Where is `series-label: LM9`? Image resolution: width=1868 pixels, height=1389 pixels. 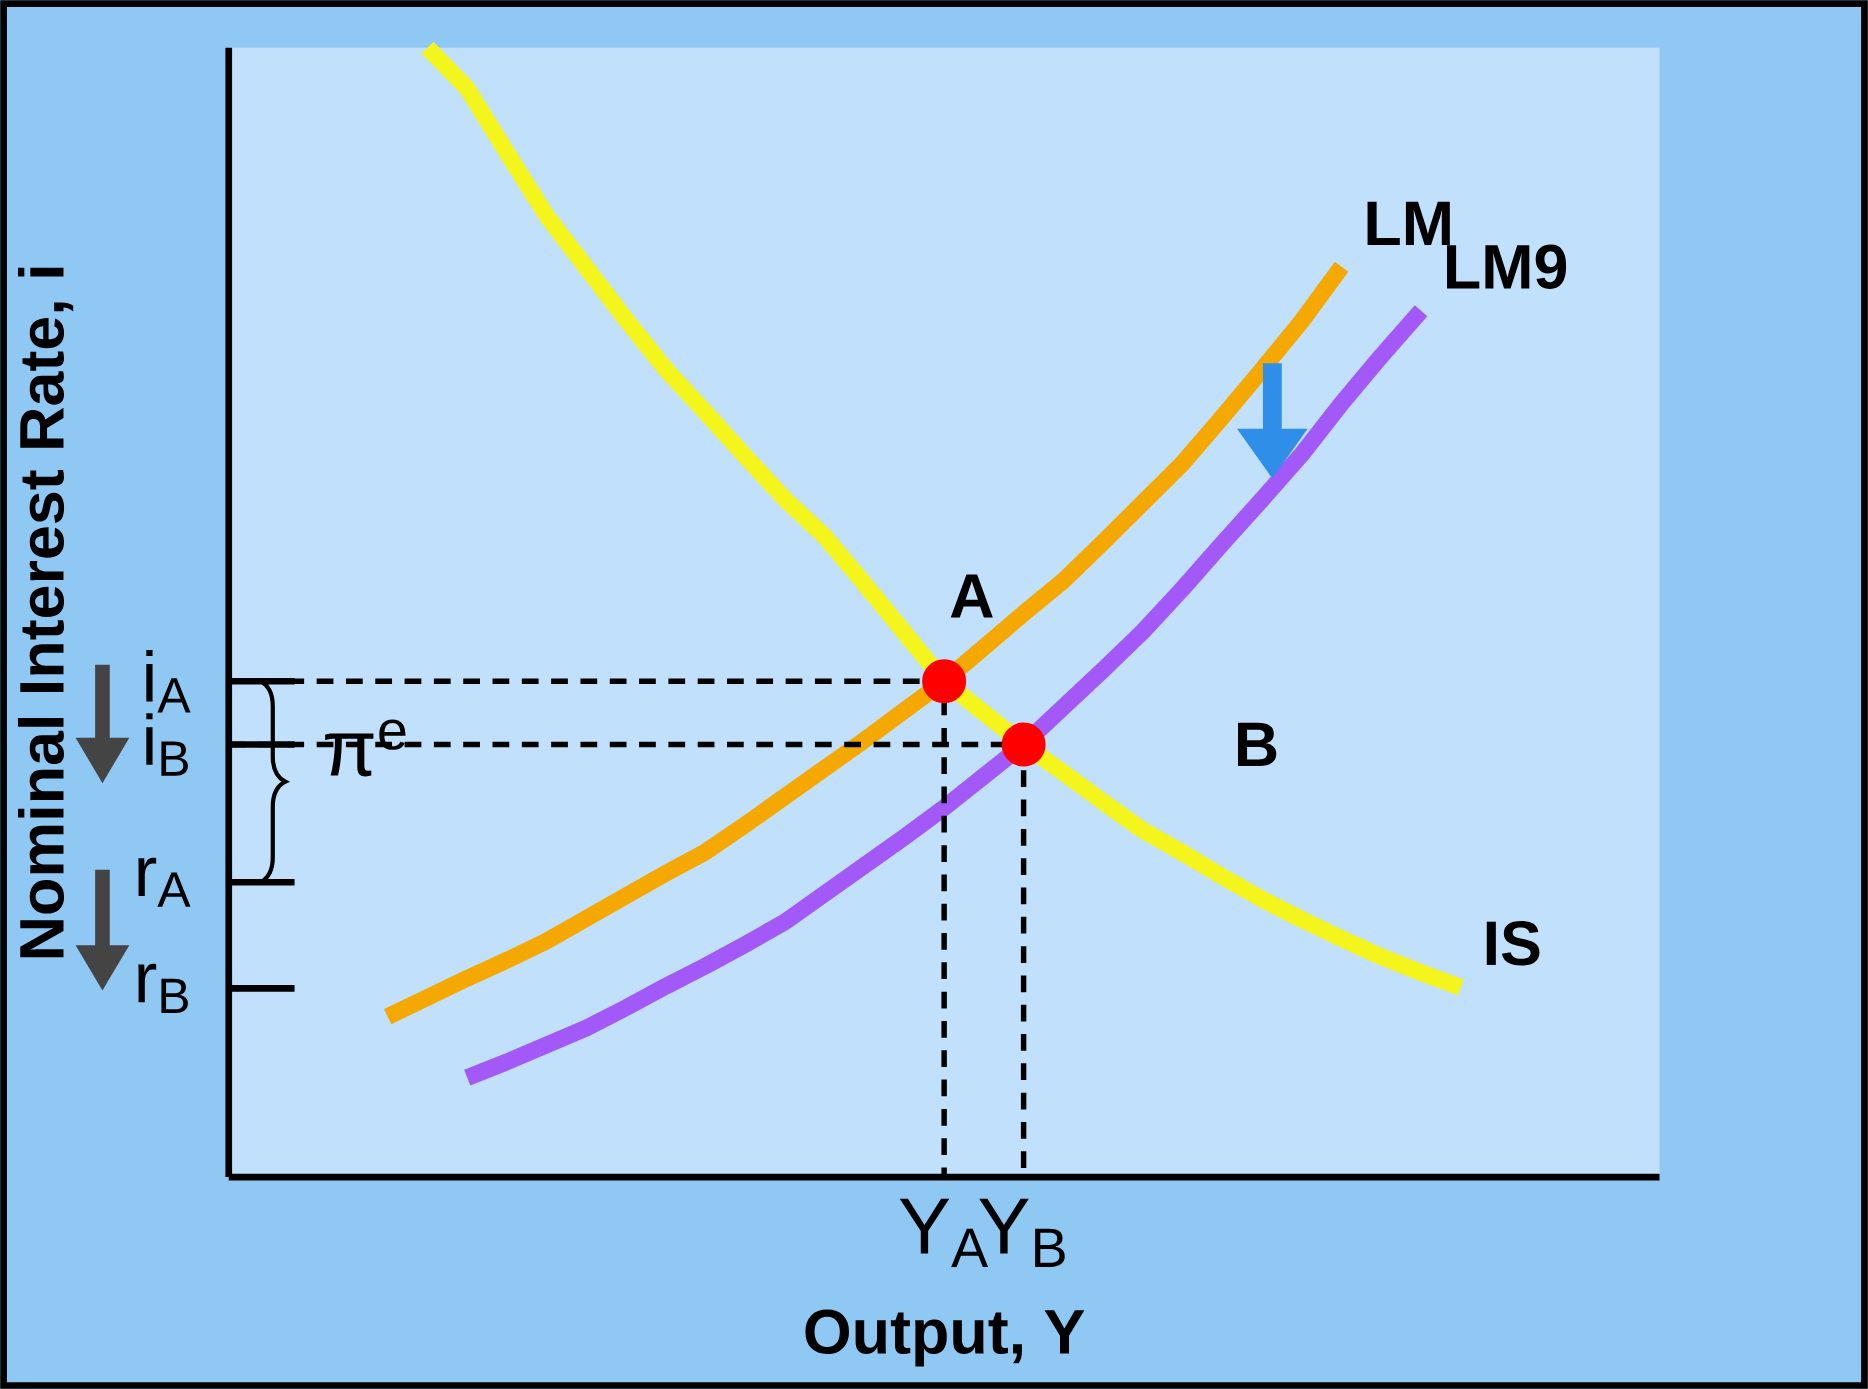
series-label: LM9 is located at coordinates (1507, 266).